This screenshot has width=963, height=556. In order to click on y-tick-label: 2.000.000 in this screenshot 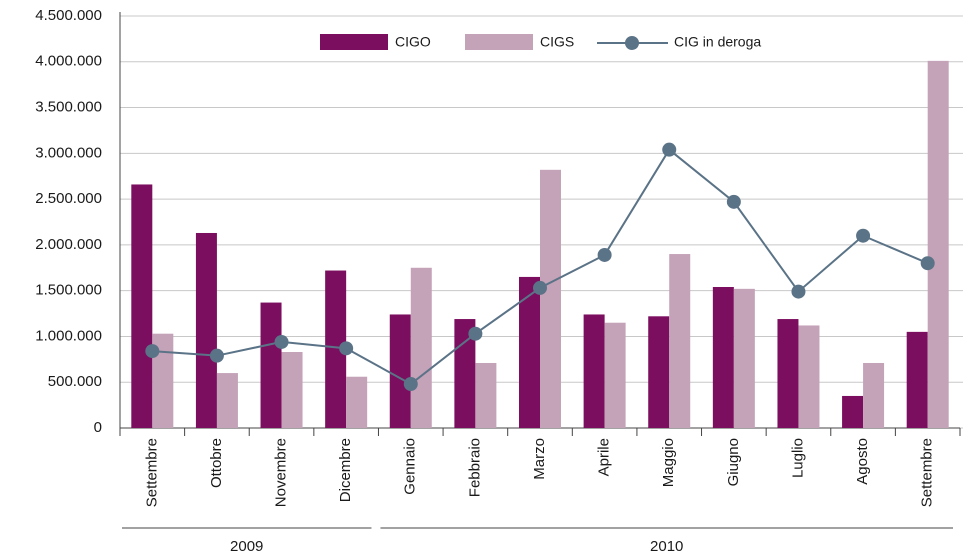, I will do `click(68, 244)`.